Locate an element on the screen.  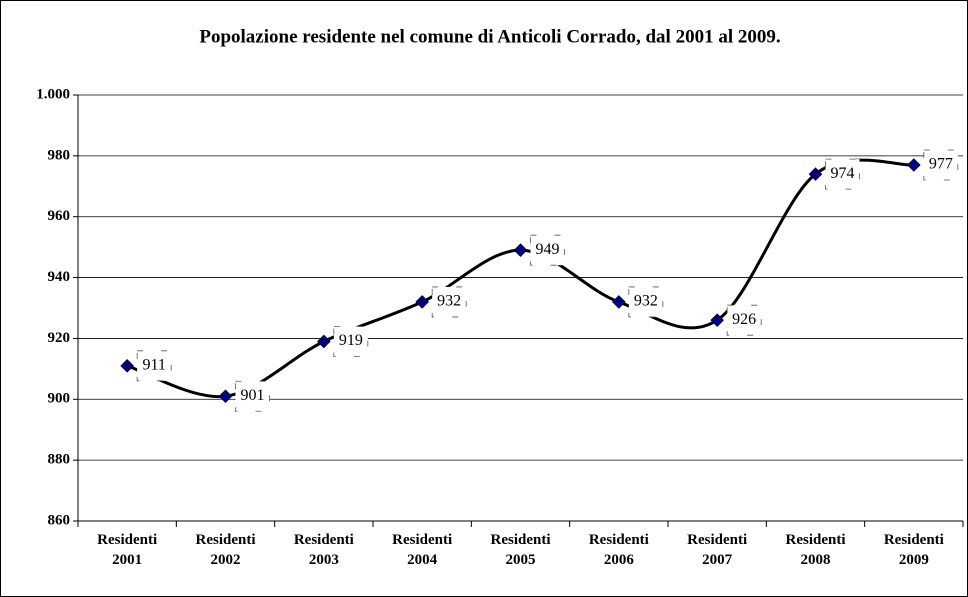
x-tick-label: Residenti 2007 is located at coordinates (717, 550).